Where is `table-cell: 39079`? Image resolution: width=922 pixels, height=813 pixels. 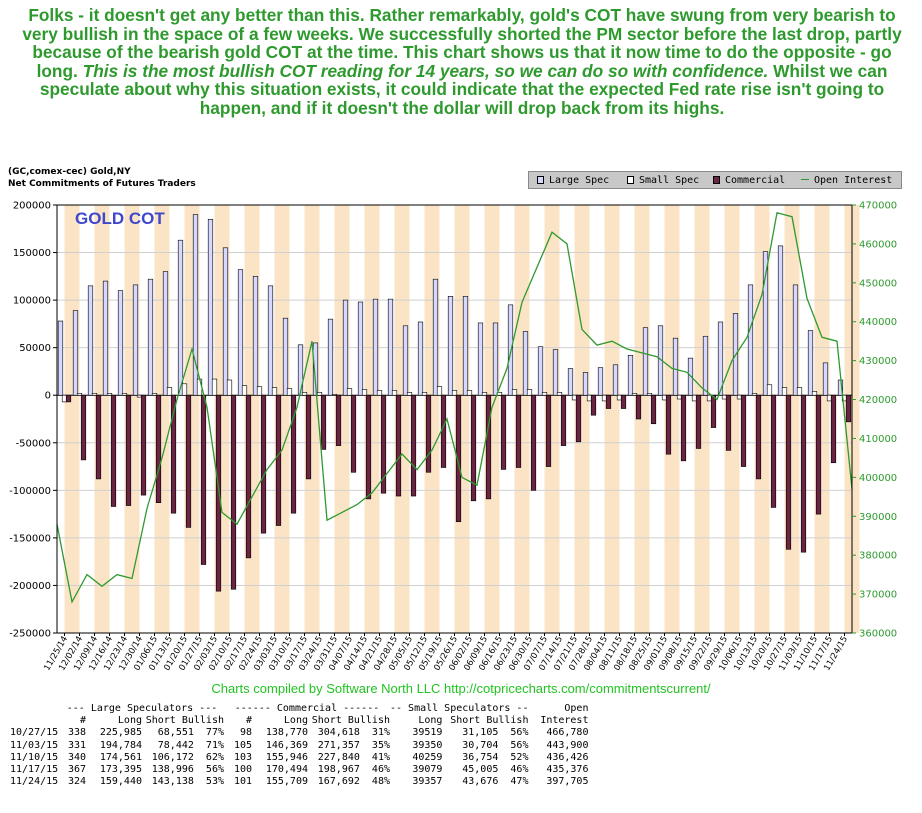
table-cell: 39079 is located at coordinates (427, 770).